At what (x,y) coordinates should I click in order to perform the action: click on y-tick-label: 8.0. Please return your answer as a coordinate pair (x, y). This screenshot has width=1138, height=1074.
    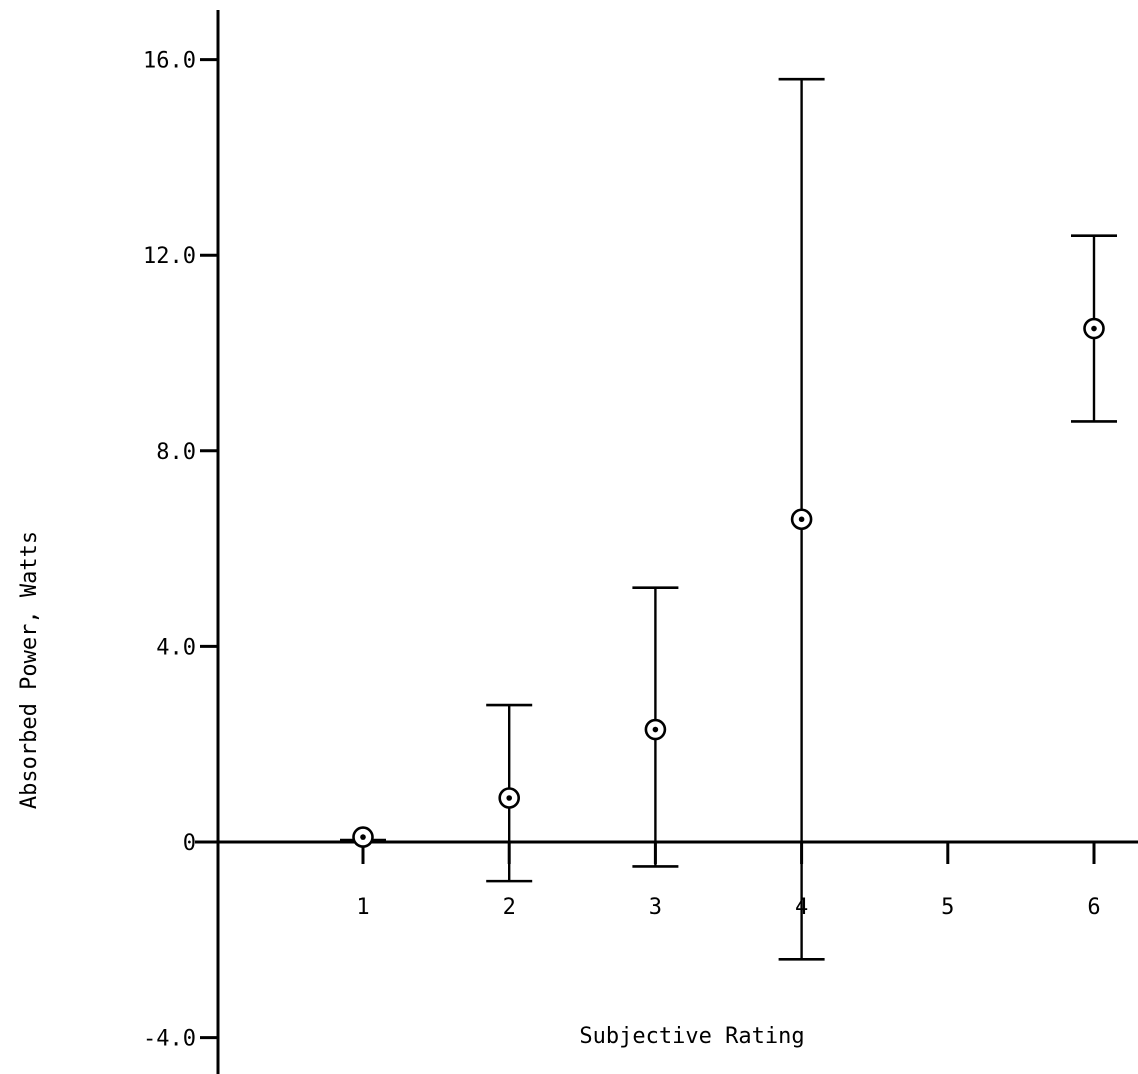
    Looking at the image, I should click on (176, 452).